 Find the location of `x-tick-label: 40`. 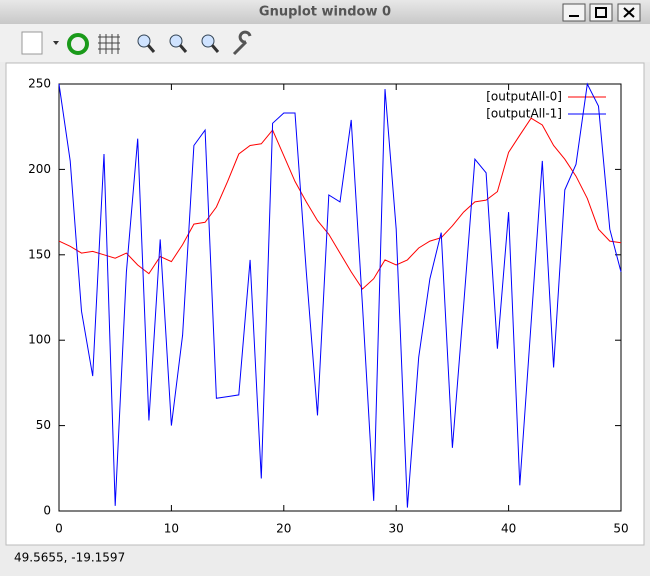

x-tick-label: 40 is located at coordinates (508, 529).